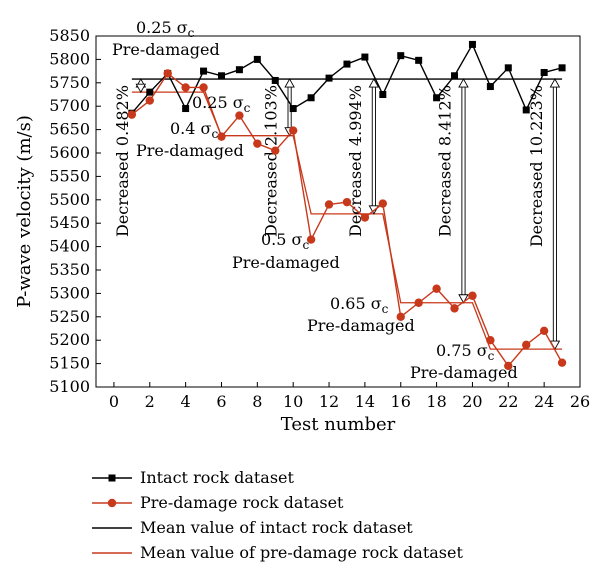  I want to click on x-tick-label: 10, so click(293, 401).